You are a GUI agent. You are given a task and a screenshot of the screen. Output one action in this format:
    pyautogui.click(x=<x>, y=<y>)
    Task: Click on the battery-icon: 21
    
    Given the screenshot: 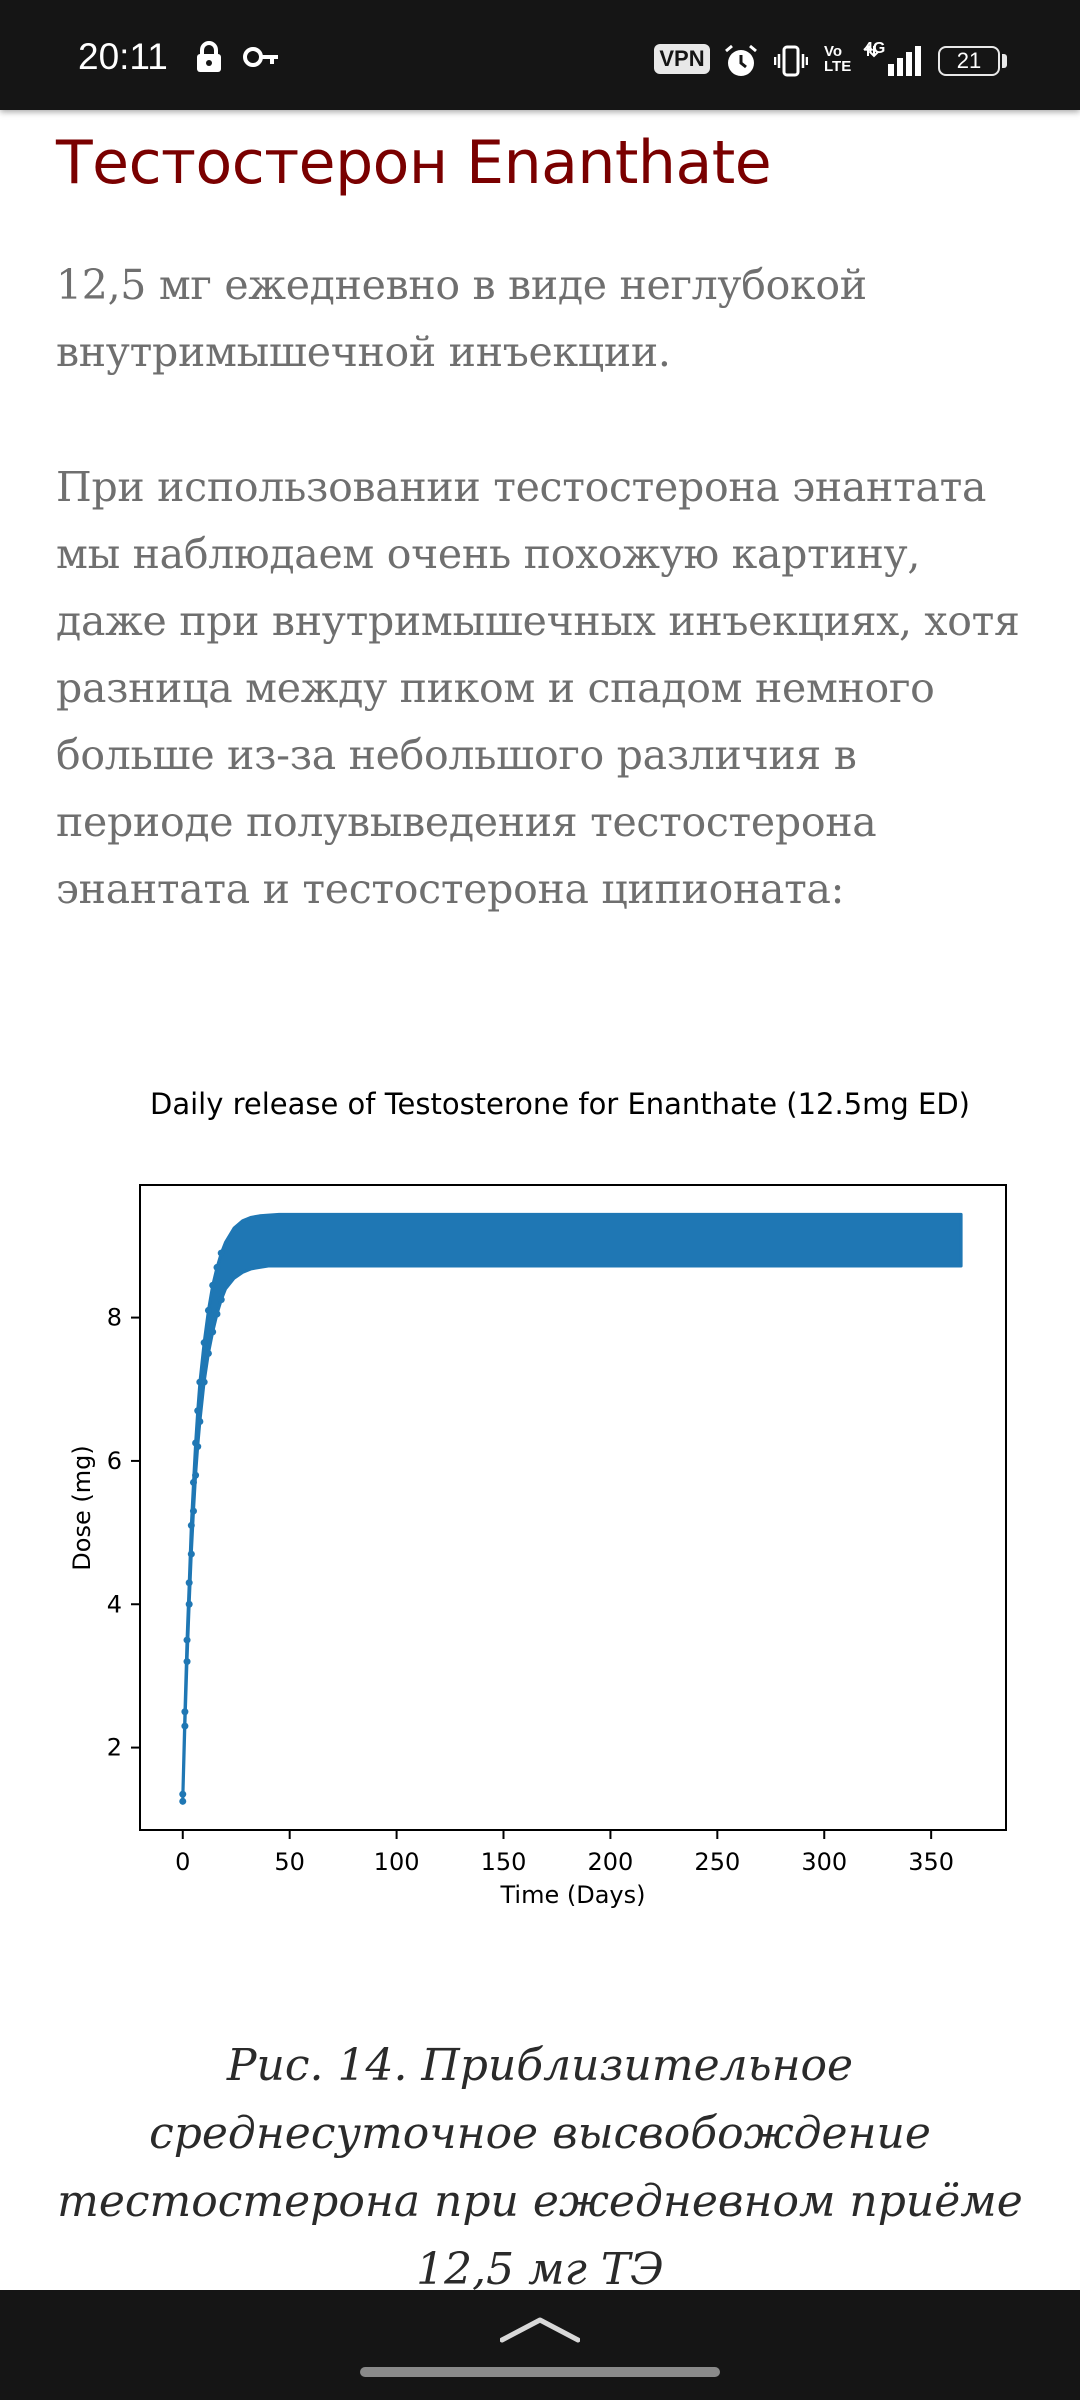 What is the action you would take?
    pyautogui.click(x=969, y=61)
    